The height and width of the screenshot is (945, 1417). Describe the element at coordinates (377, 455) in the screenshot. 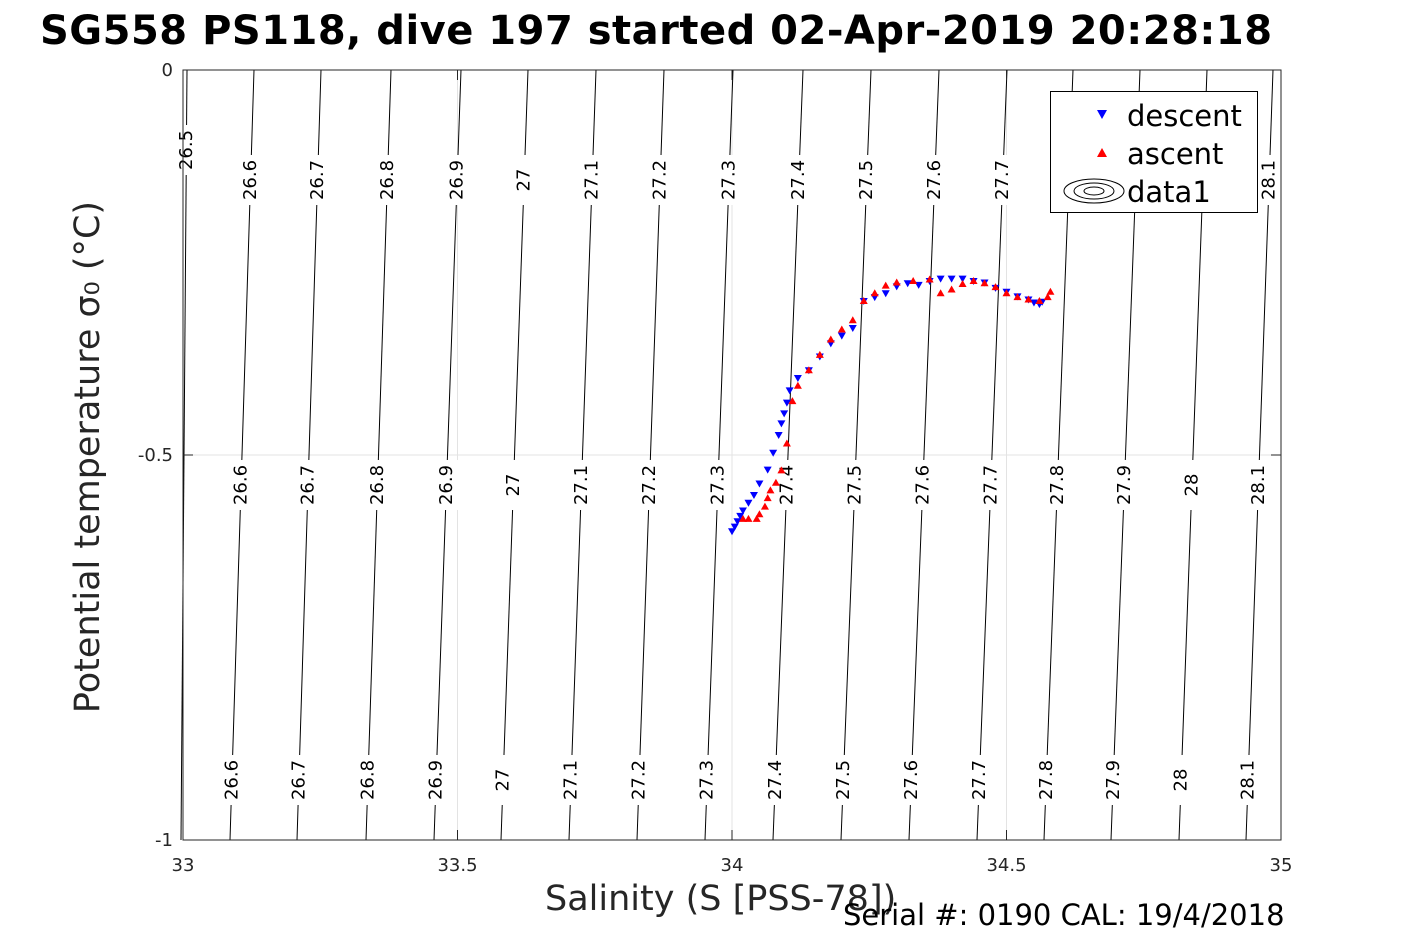

I see `contour-line: 26.8 26.8 26.8` at that location.